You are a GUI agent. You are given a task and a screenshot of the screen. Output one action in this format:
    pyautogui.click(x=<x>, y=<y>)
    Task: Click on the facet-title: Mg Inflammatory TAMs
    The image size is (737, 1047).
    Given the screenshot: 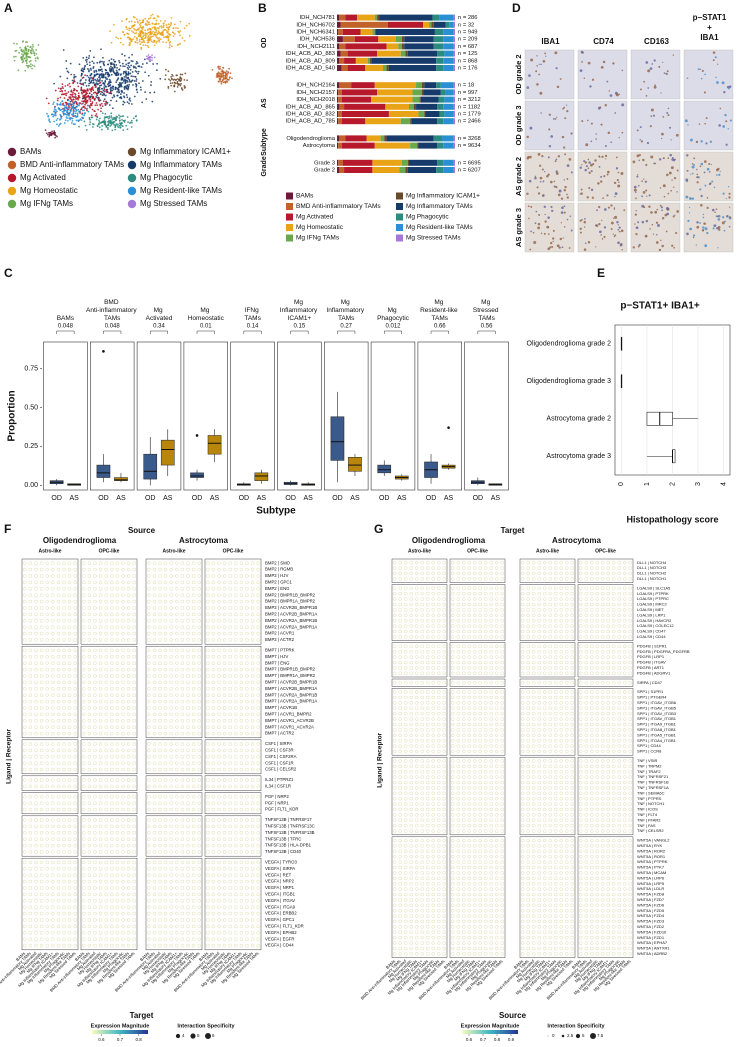 What is the action you would take?
    pyautogui.click(x=346, y=310)
    